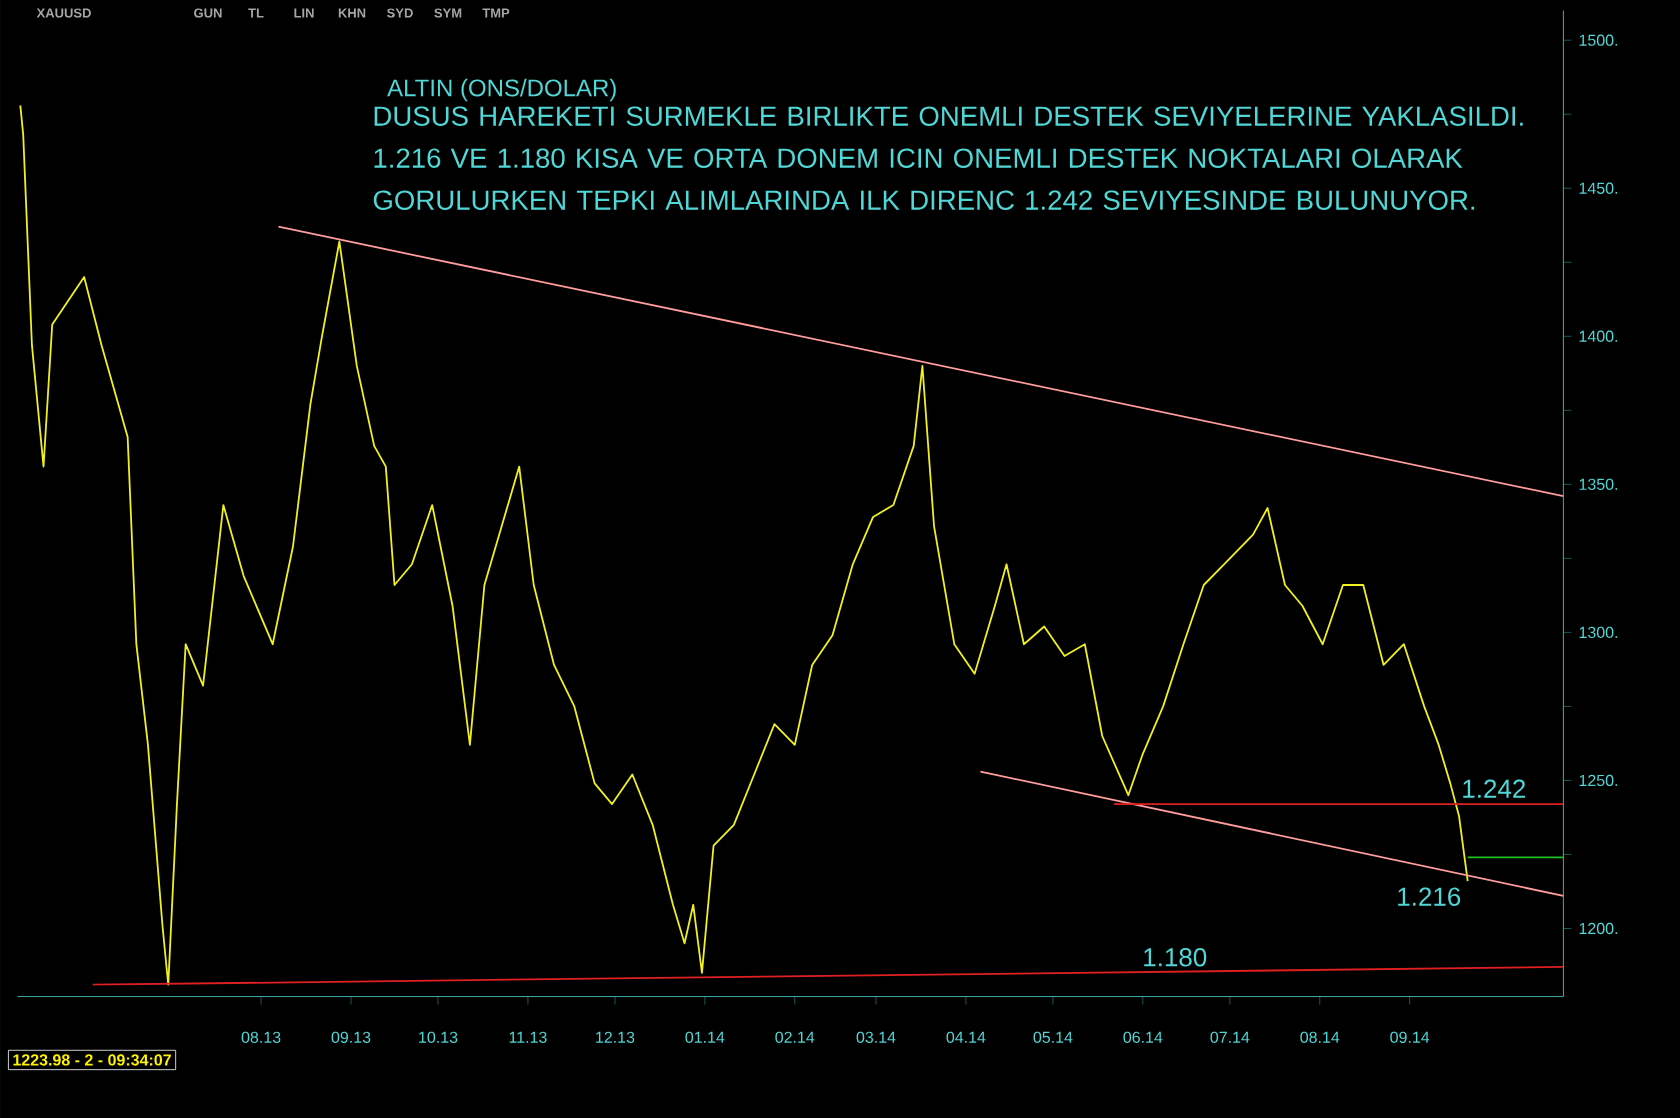 This screenshot has width=1680, height=1118. What do you see at coordinates (705, 1037) in the screenshot?
I see `x-tick-label: 01.14` at bounding box center [705, 1037].